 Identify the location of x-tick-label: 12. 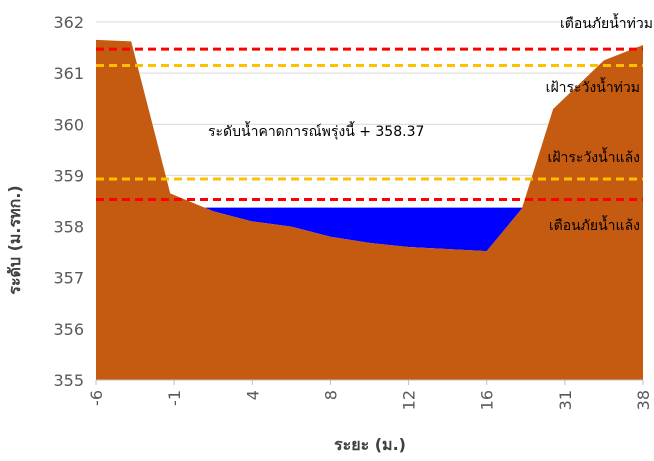
(409, 400).